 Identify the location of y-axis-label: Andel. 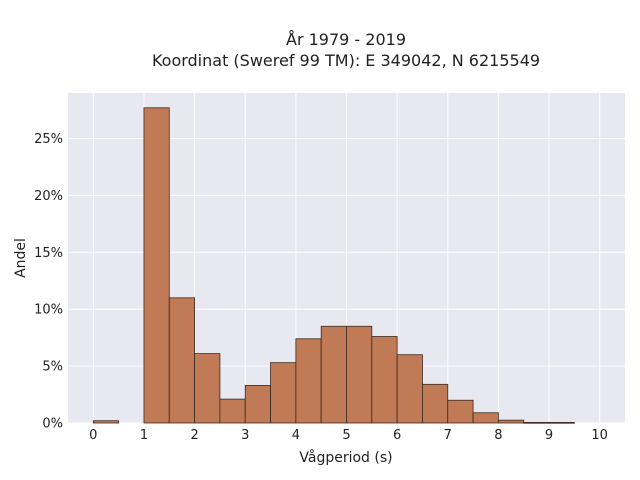
(21, 258).